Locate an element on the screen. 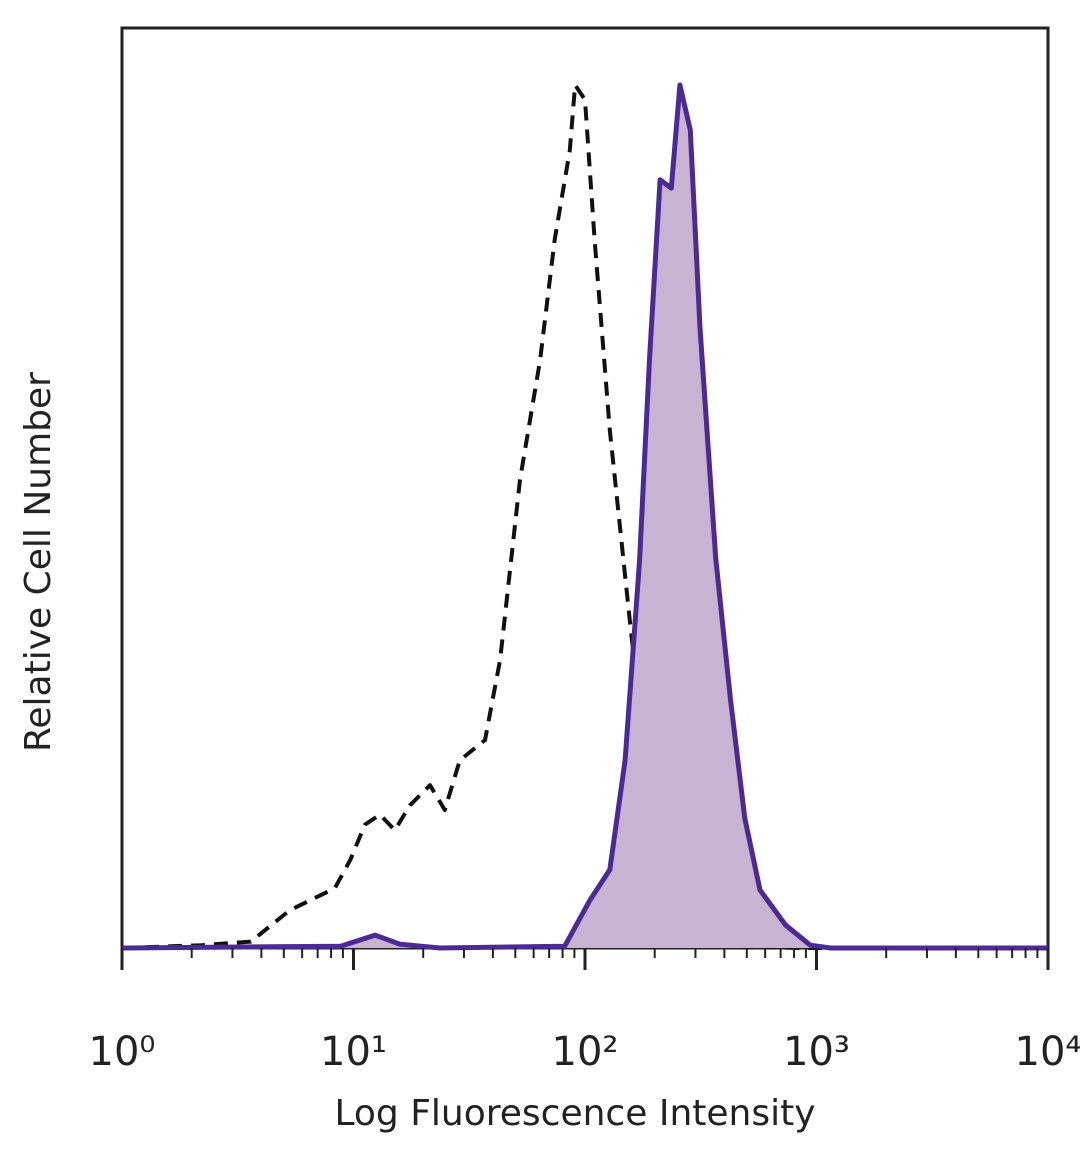 The width and height of the screenshot is (1080, 1169). y-axis-label: Relative Cell Number is located at coordinates (38, 562).